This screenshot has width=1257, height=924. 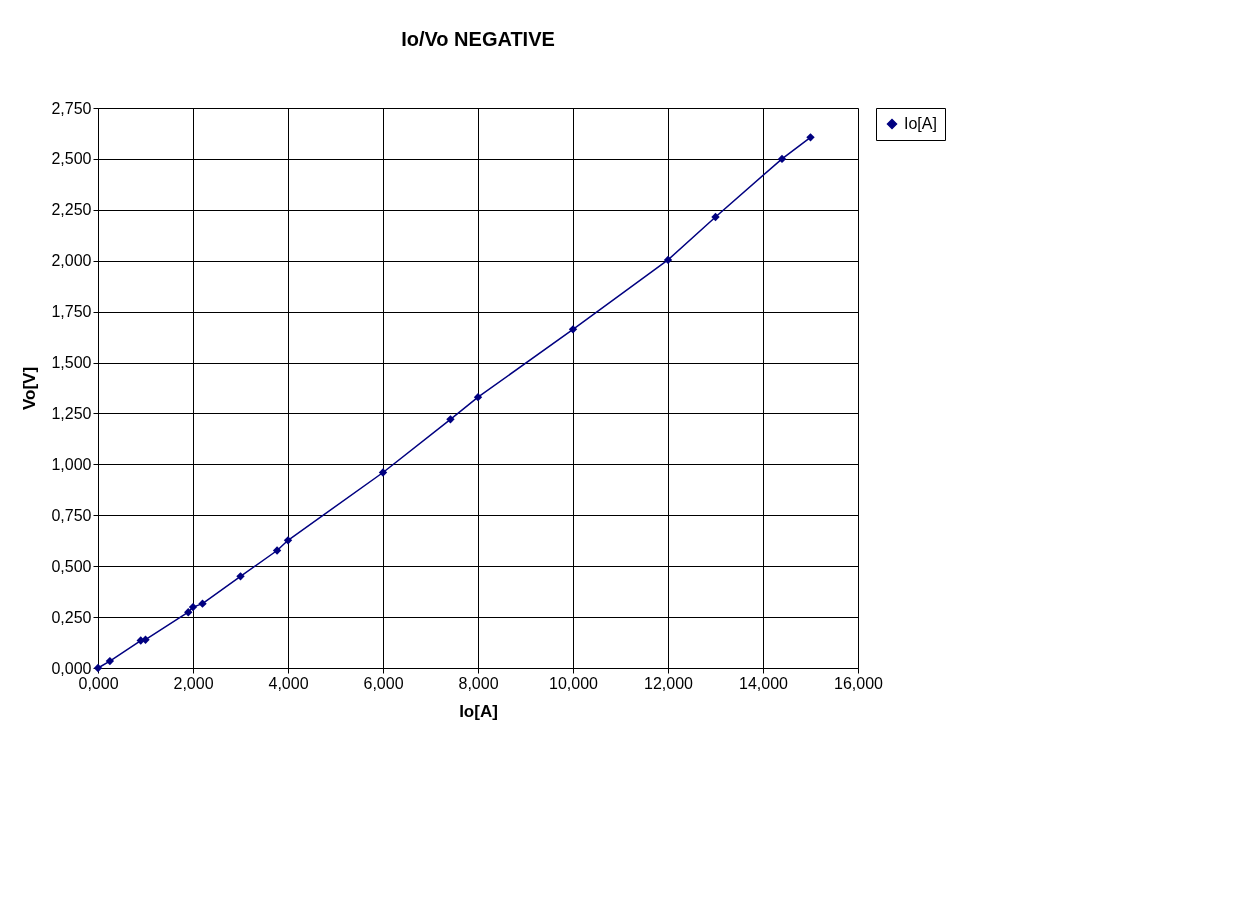 What do you see at coordinates (71, 617) in the screenshot?
I see `y-tick-label: 0,250` at bounding box center [71, 617].